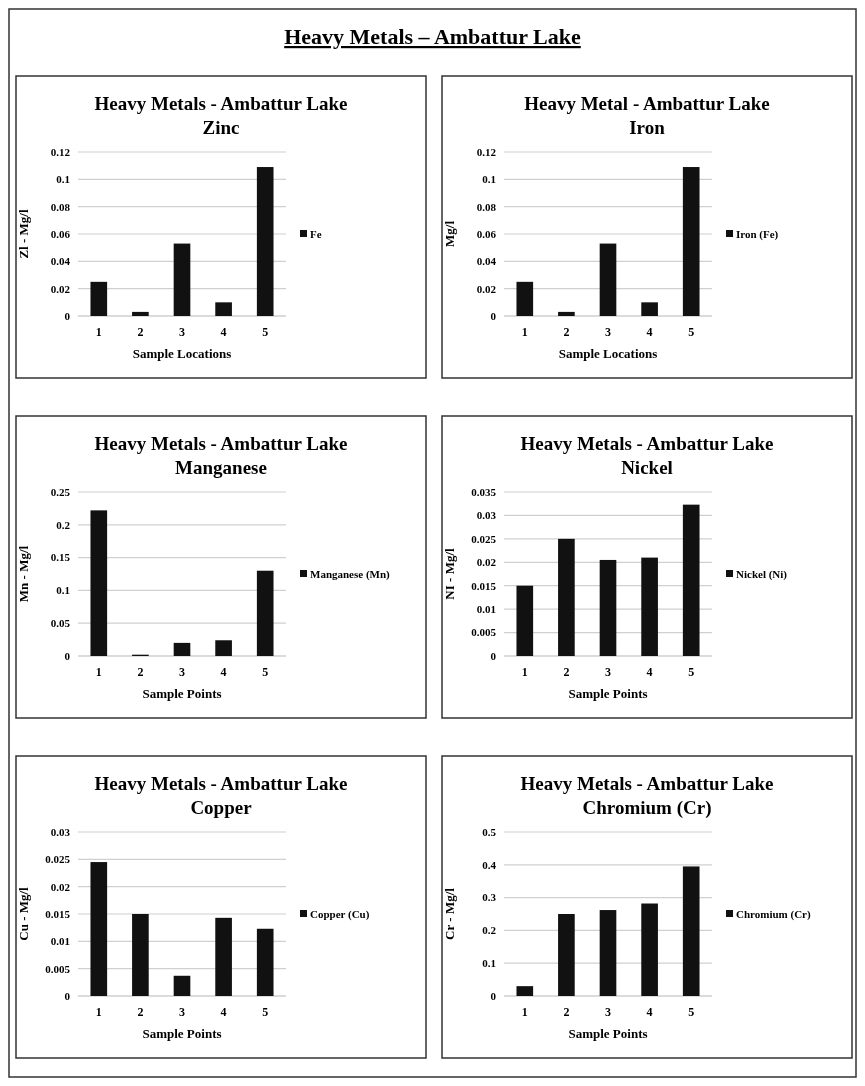 Image resolution: width=865 pixels, height=1086 pixels. Describe the element at coordinates (489, 897) in the screenshot. I see `y-tick-label: 0.3` at that location.